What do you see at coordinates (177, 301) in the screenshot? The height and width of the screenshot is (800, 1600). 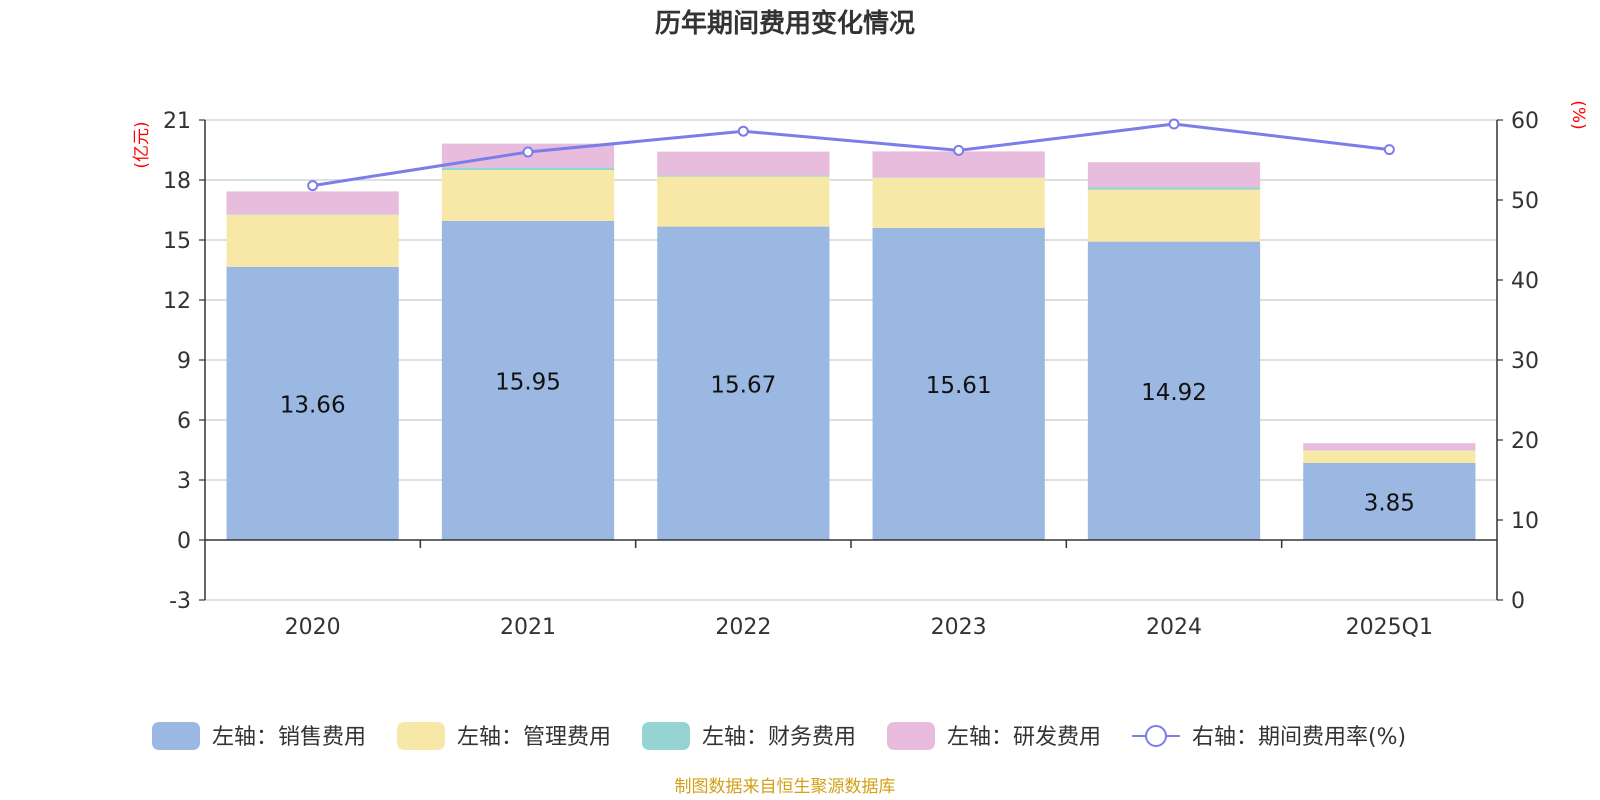 I see `left-tick-label: 12` at bounding box center [177, 301].